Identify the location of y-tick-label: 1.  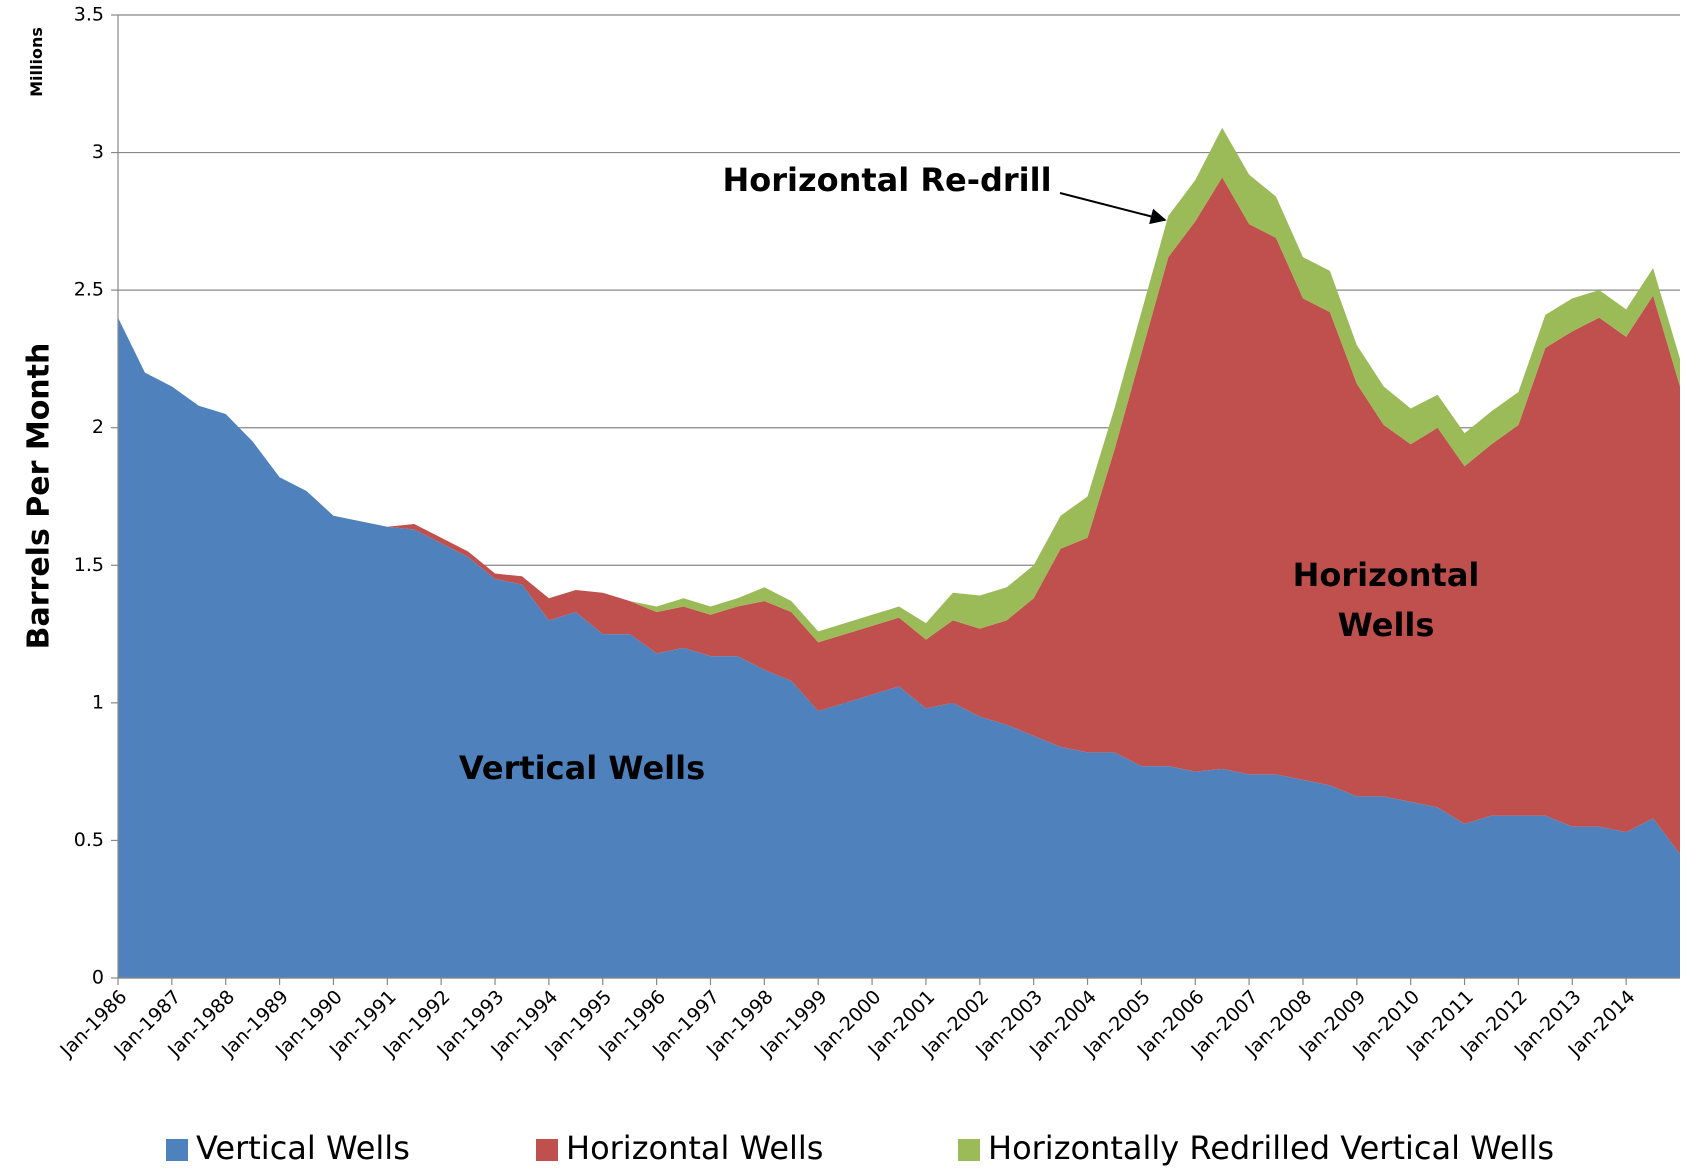
(98, 702).